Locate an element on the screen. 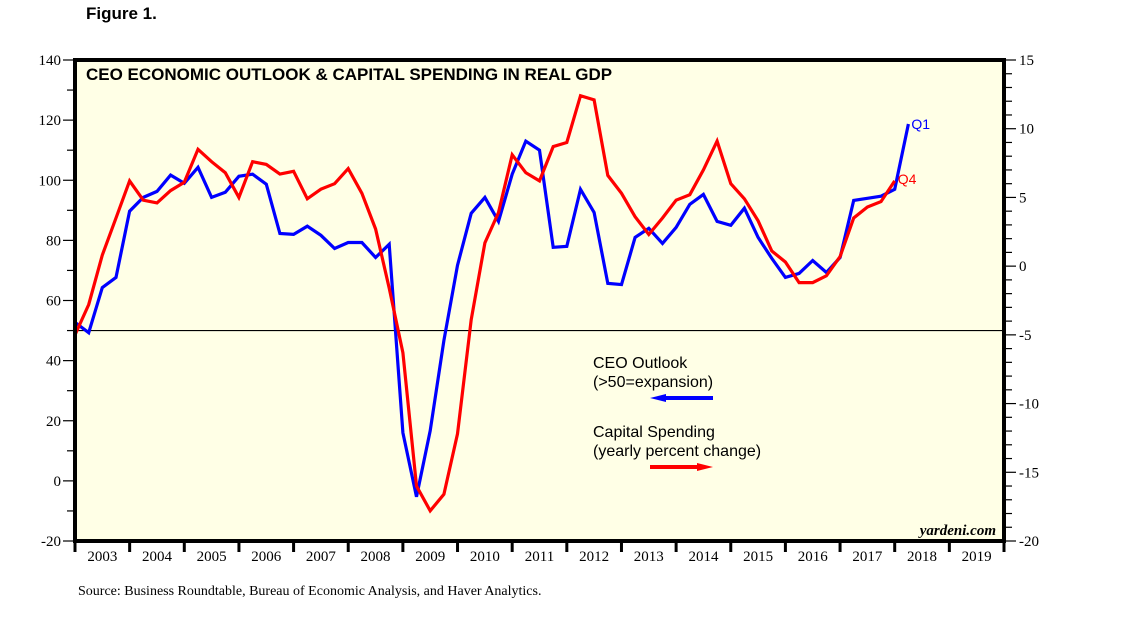  left-tick-label: 140 is located at coordinates (50, 61).